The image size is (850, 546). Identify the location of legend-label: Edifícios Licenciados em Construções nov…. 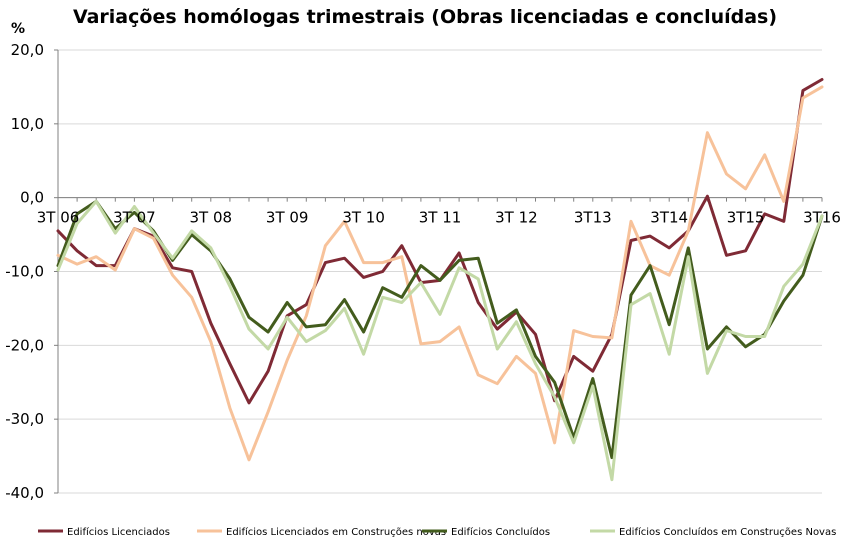
(336, 532).